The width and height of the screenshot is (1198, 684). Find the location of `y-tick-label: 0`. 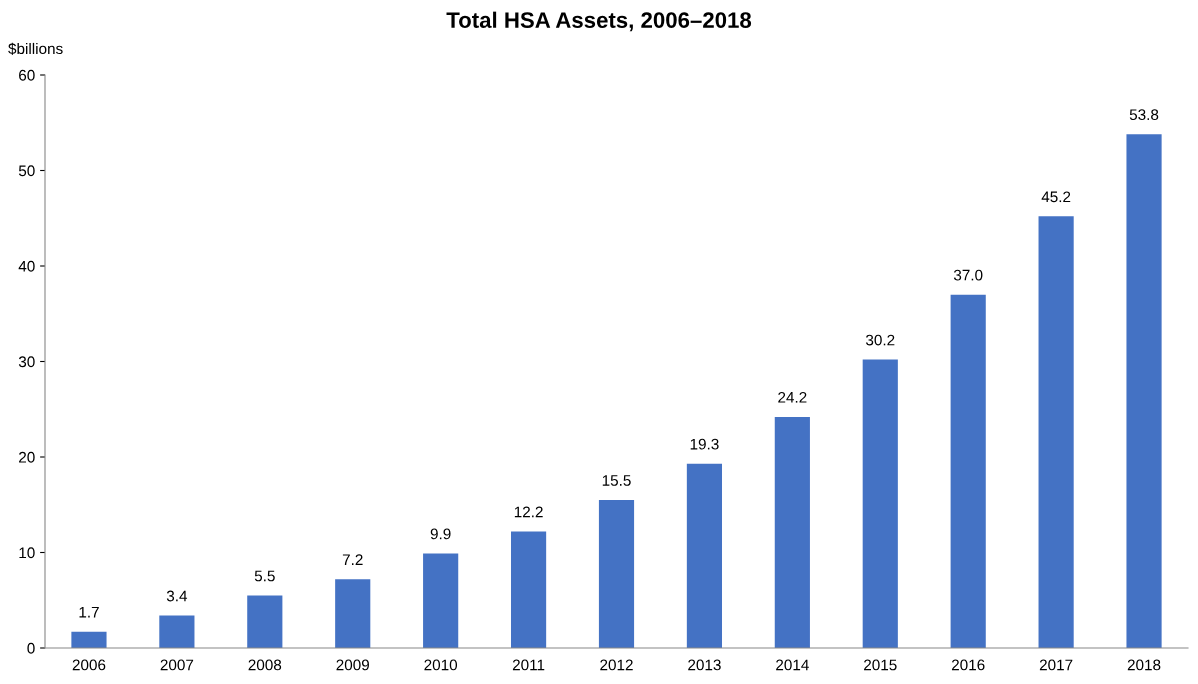

y-tick-label: 0 is located at coordinates (31, 648).